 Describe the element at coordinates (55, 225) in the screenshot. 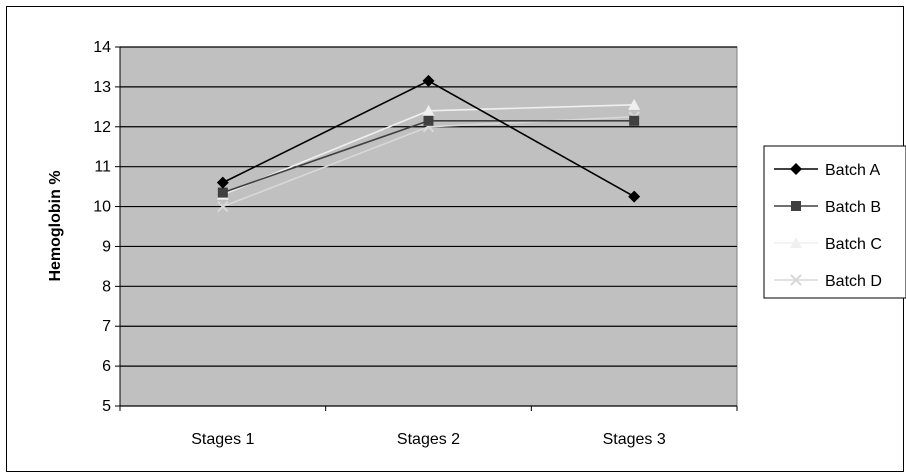

I see `y-axis-label: Hemoglobin %` at that location.